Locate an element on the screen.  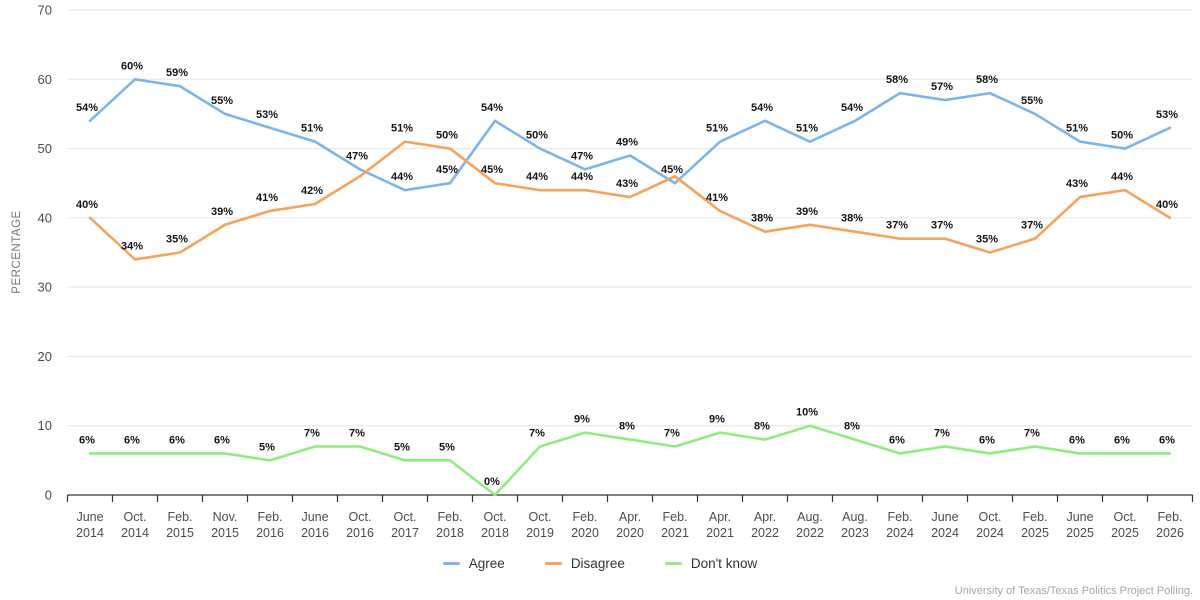
y-axis-title: PERCENTAGE is located at coordinates (17, 251).